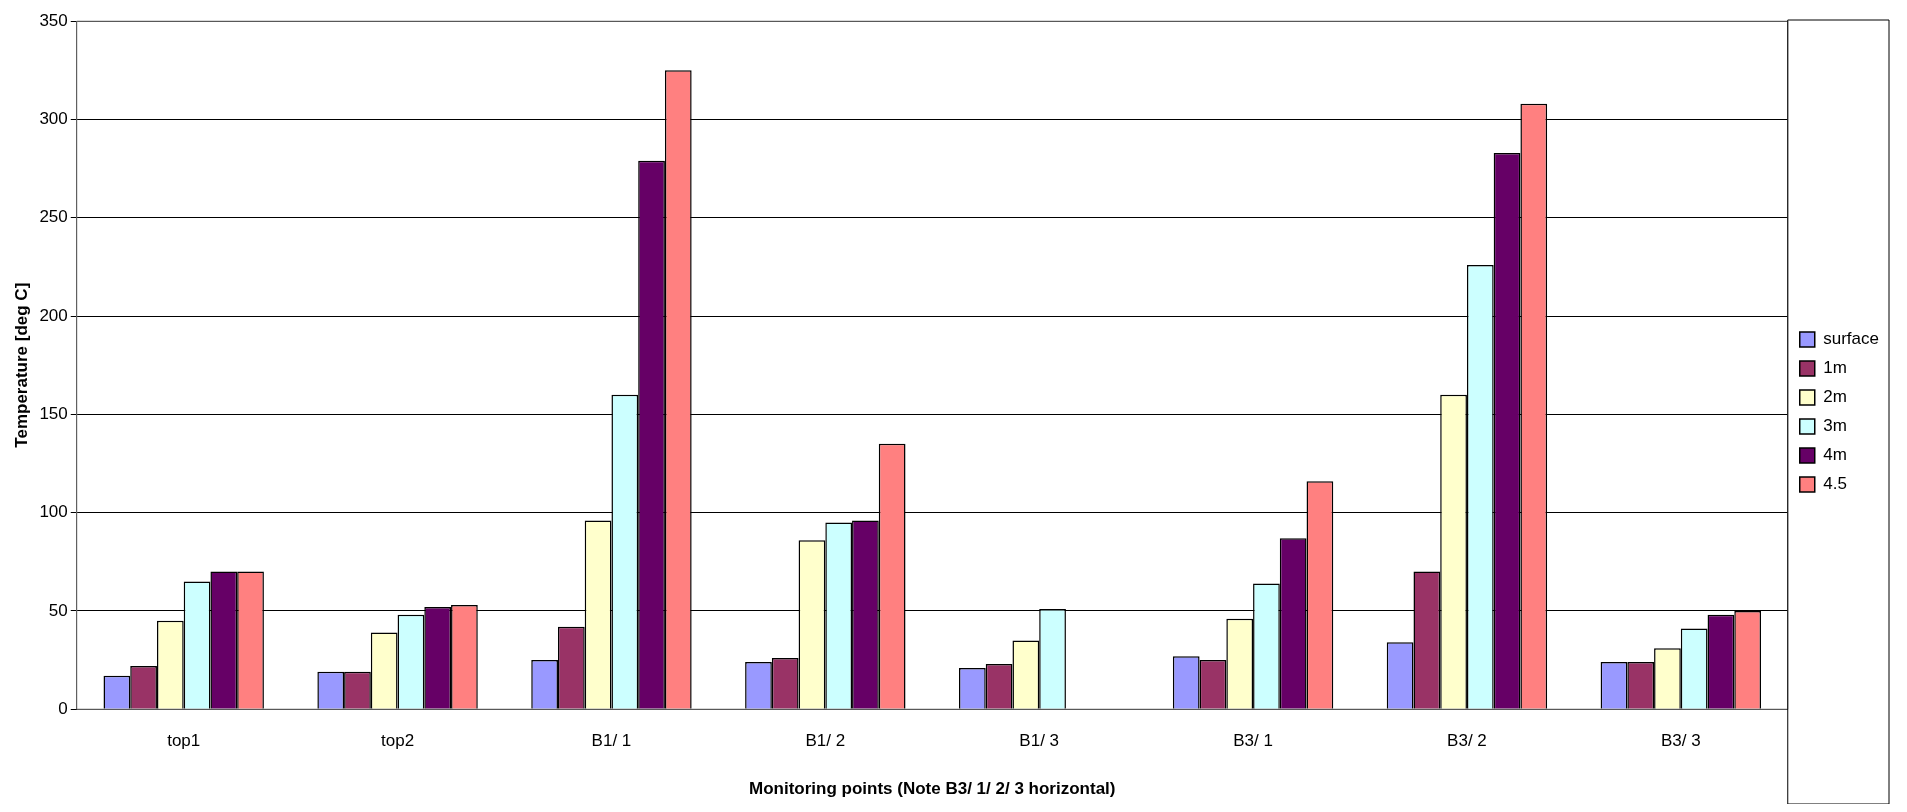  I want to click on legend-label: surface, so click(1851, 339).